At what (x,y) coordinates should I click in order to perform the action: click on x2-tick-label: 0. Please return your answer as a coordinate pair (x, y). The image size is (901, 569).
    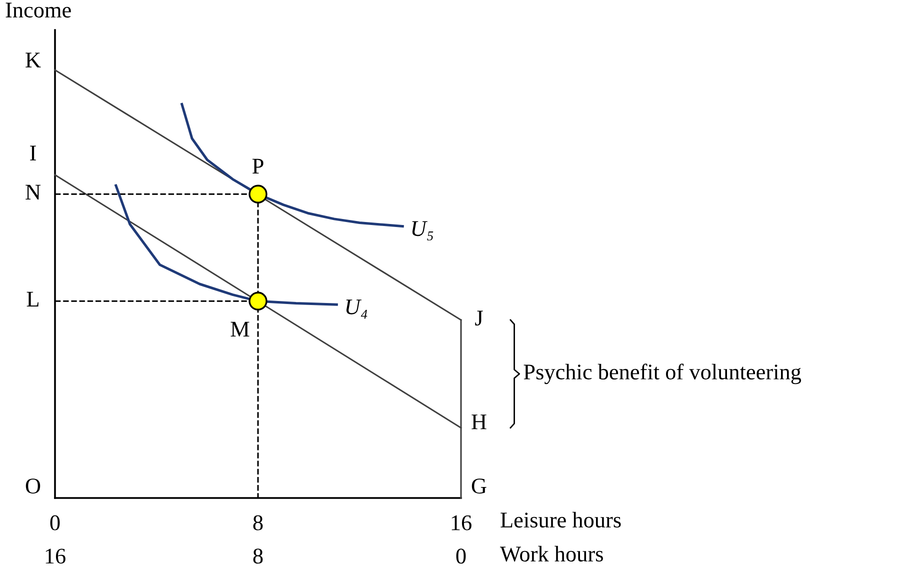
    Looking at the image, I should click on (461, 556).